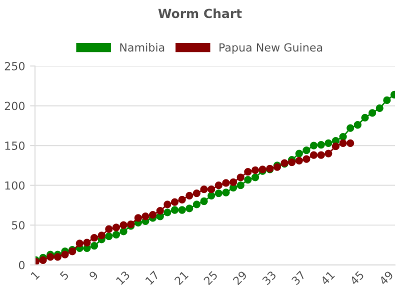 This screenshot has height=300, width=400. Describe the element at coordinates (210, 278) in the screenshot. I see `x-tick-label: 25` at that location.